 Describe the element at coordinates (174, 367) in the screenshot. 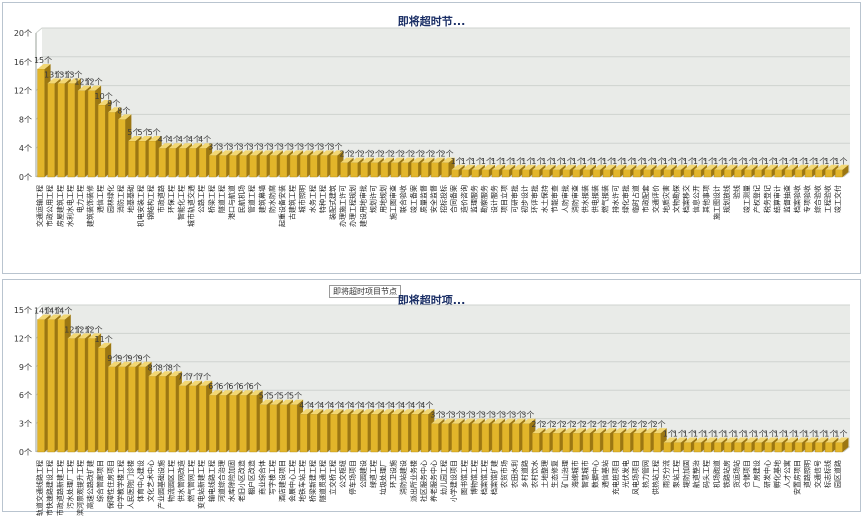

I see `data-label: 8个` at that location.